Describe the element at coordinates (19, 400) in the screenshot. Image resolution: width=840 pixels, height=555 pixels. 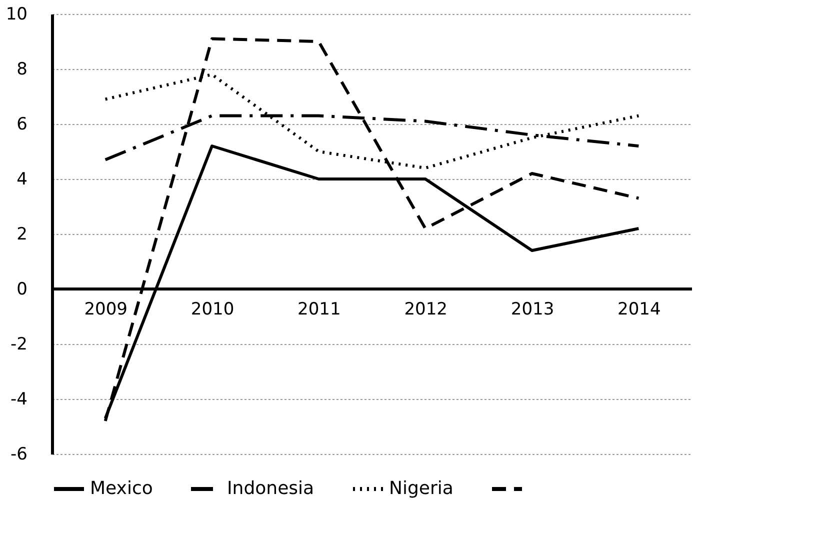
I see `y-tick-label: -4` at that location.